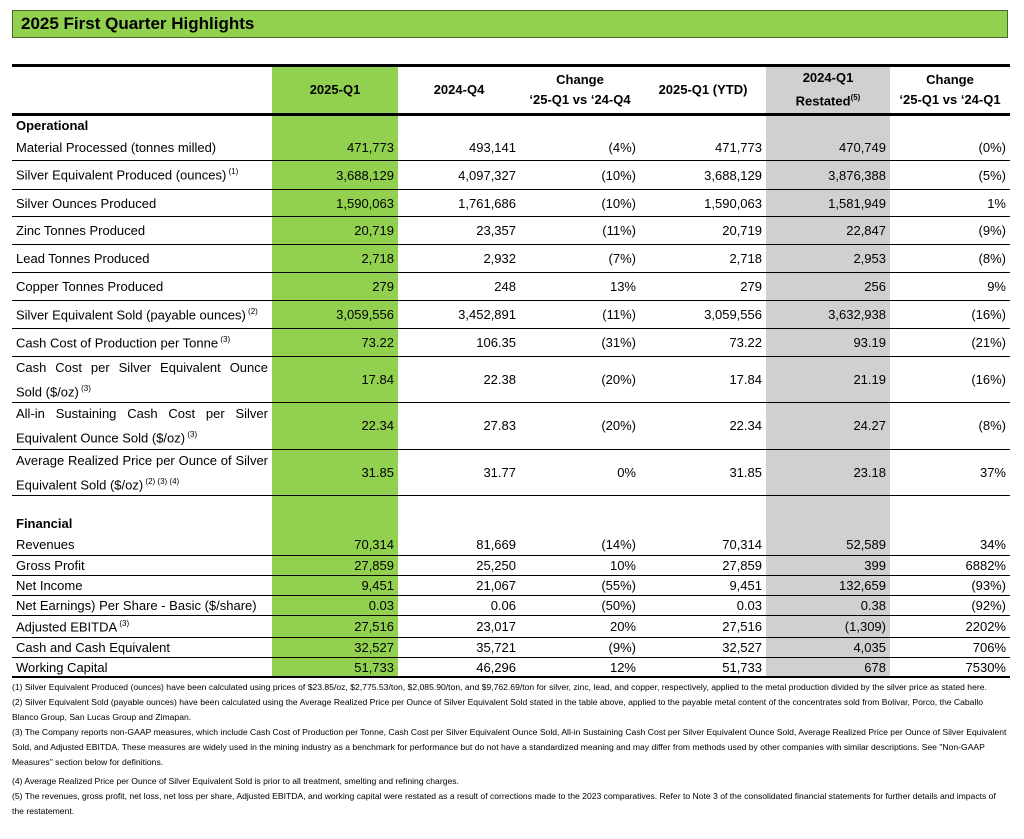 The height and width of the screenshot is (839, 1024). Describe the element at coordinates (459, 544) in the screenshot. I see `table-cell: 81,669` at that location.